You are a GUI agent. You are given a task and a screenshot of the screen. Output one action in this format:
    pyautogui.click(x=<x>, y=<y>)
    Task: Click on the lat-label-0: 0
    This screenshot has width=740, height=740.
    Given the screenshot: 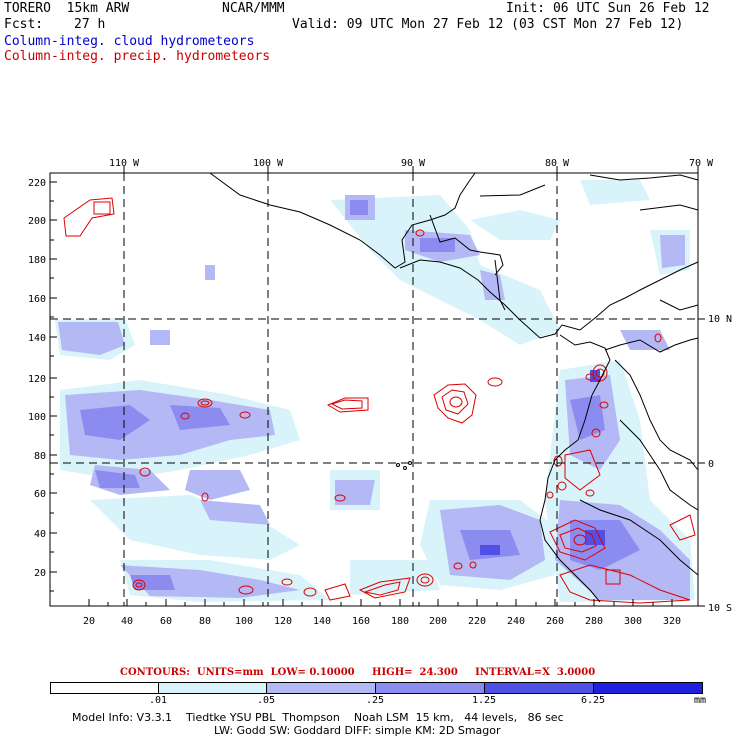 What is the action you would take?
    pyautogui.click(x=711, y=464)
    